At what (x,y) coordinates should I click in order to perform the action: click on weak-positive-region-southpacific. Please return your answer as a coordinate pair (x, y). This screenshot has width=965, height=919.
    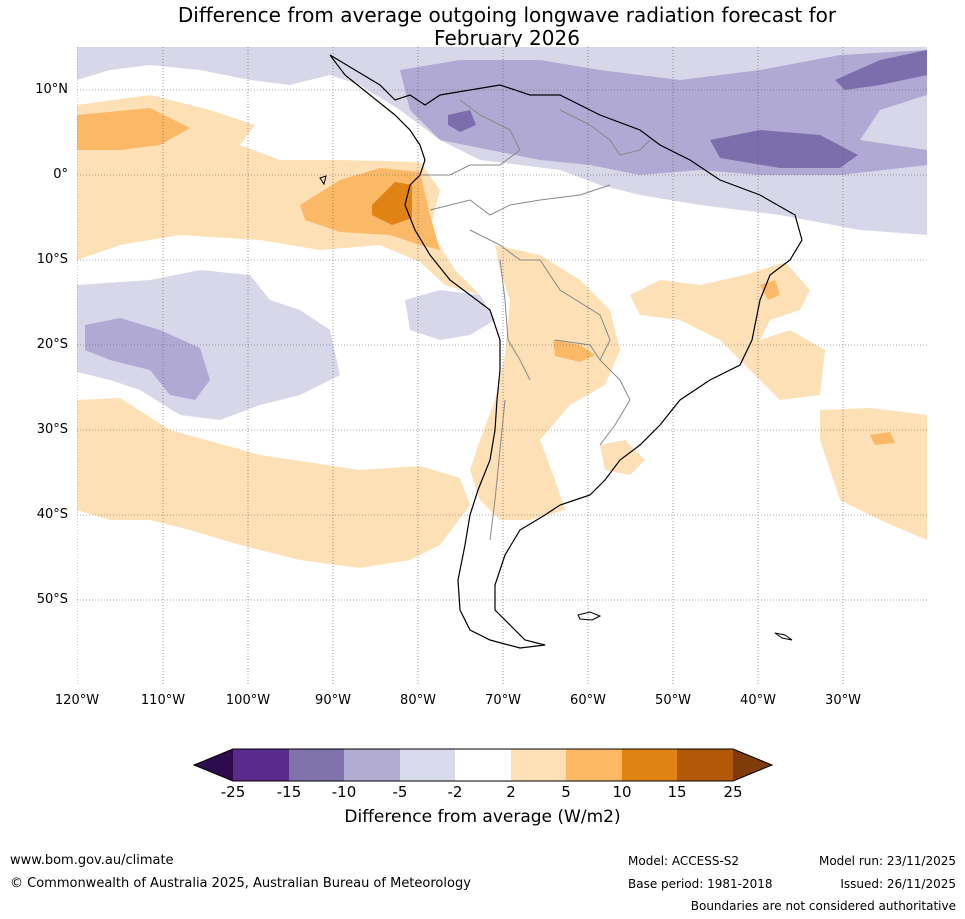
    Looking at the image, I should click on (273, 483).